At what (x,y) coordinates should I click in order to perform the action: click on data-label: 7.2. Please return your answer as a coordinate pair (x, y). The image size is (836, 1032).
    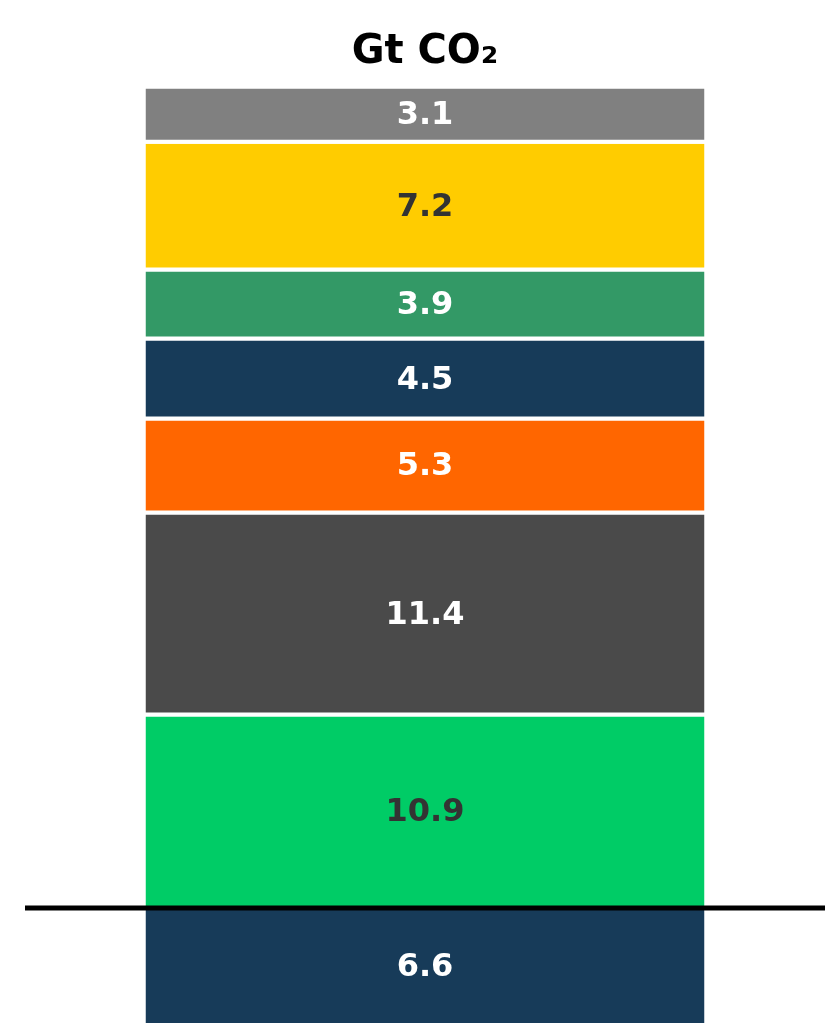
    Looking at the image, I should click on (425, 204).